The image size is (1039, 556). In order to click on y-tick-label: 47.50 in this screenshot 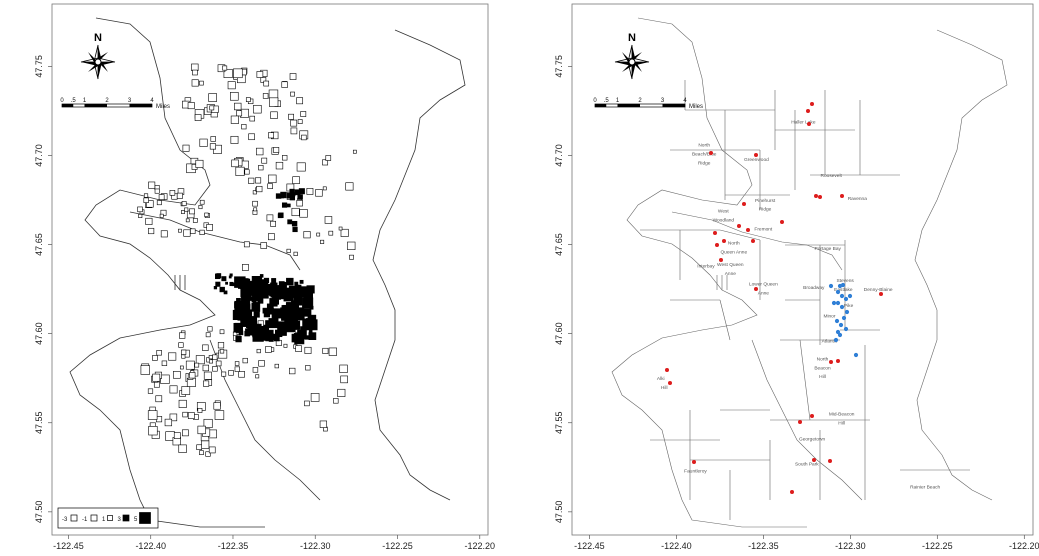, I will do `click(559, 512)`.